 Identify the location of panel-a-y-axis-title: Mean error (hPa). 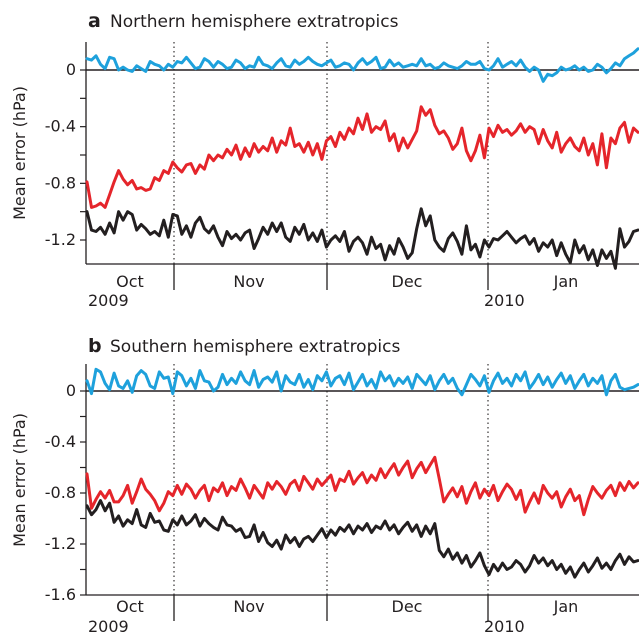
(19, 153).